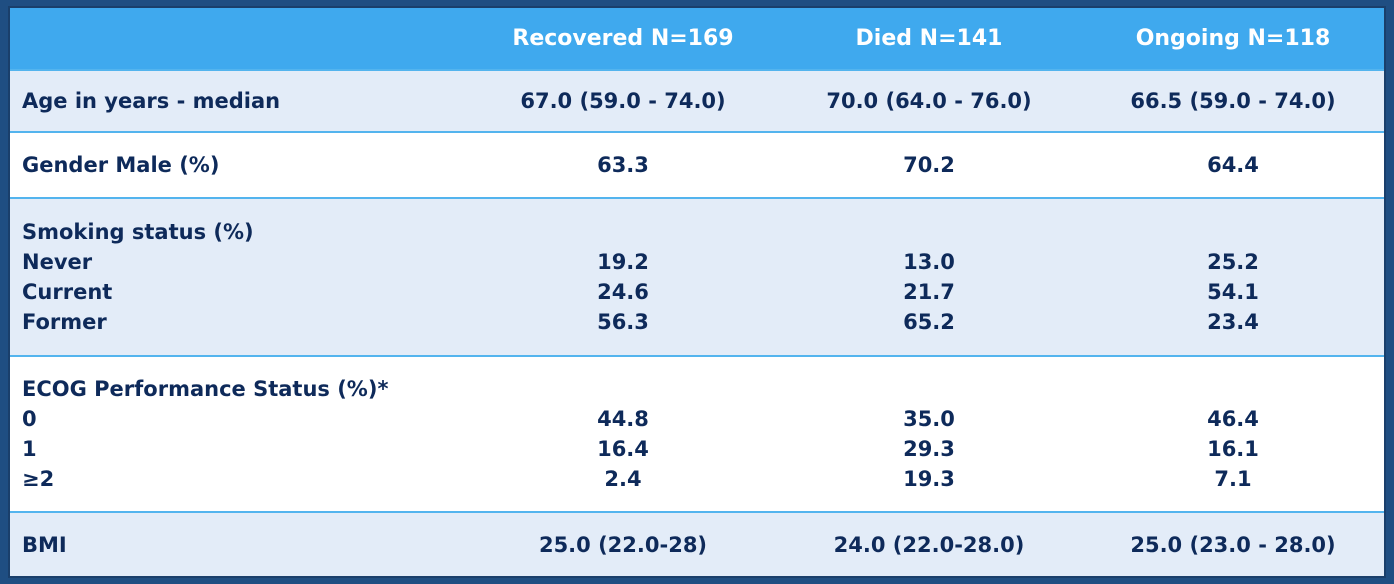  Describe the element at coordinates (29, 419) in the screenshot. I see `ecog-0-label: 0` at that location.